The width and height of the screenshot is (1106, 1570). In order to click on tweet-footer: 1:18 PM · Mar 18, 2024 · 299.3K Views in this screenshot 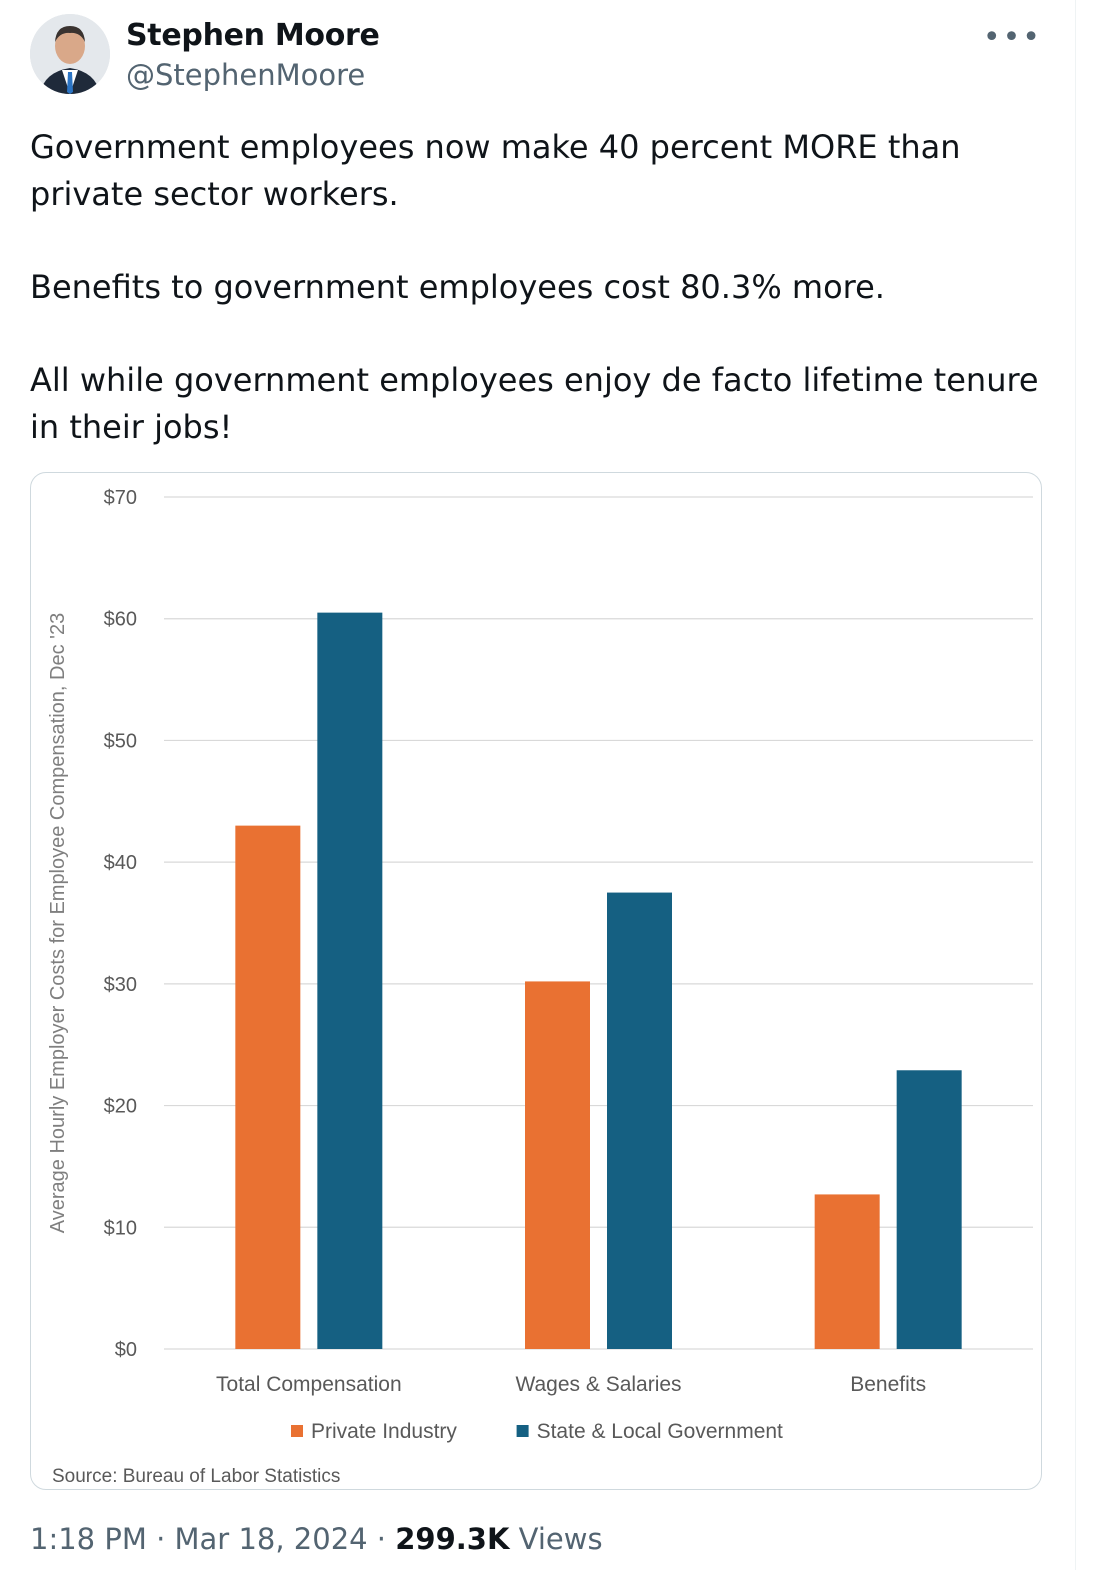, I will do `click(316, 1539)`.